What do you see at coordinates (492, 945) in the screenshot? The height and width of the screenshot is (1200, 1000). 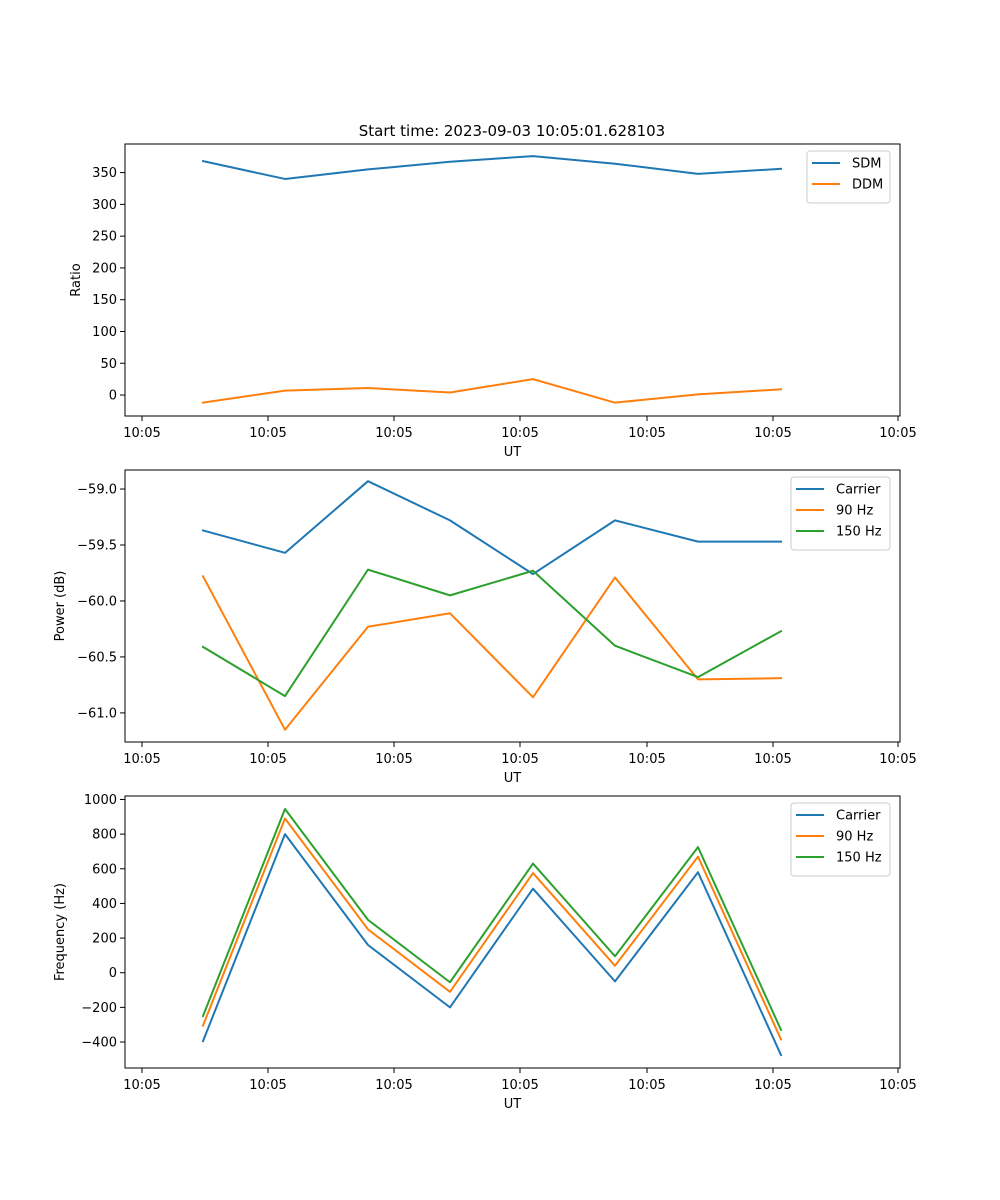 I see `frequency-series-carrier` at bounding box center [492, 945].